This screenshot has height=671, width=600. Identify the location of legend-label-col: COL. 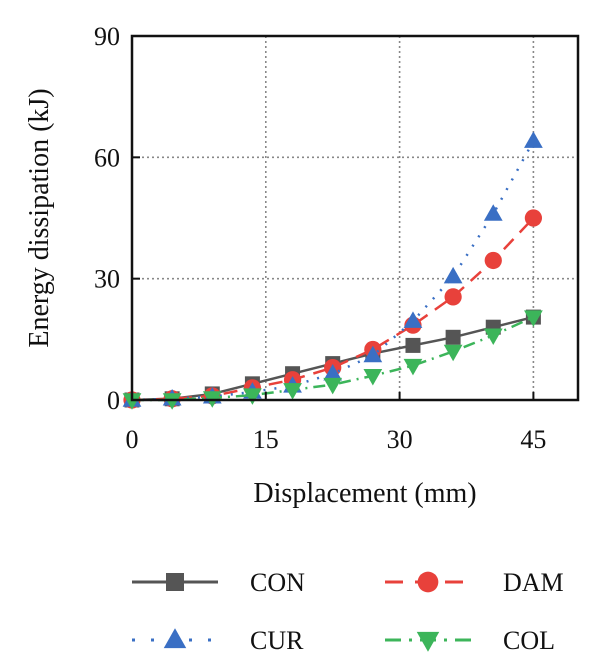
(529, 640).